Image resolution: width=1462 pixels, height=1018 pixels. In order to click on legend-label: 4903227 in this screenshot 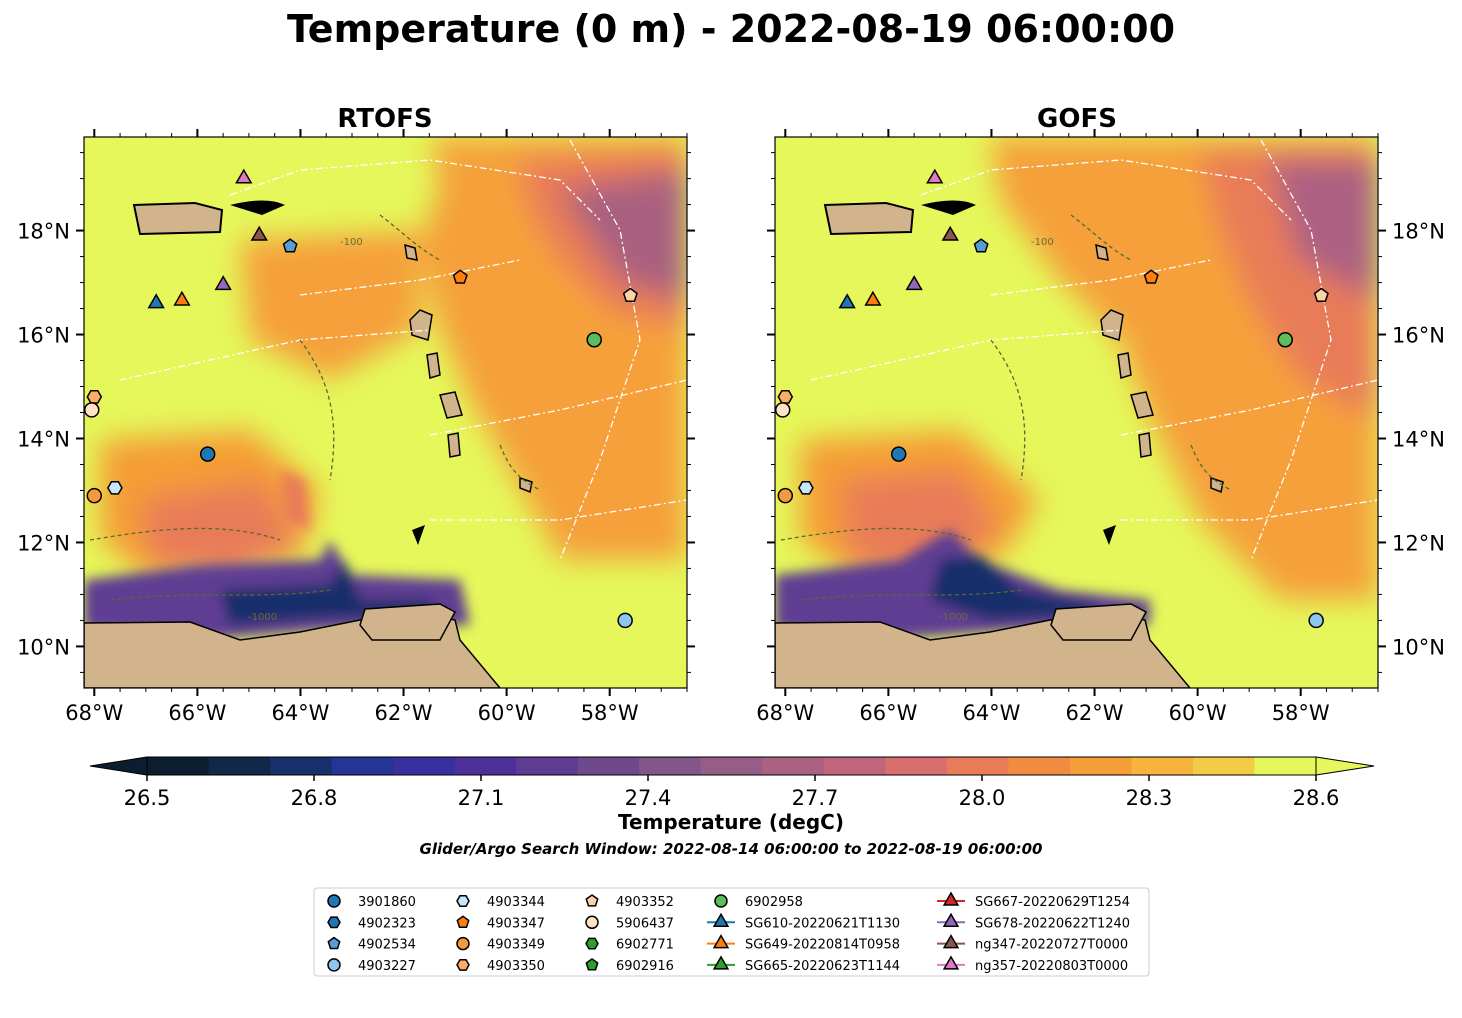, I will do `click(387, 966)`.